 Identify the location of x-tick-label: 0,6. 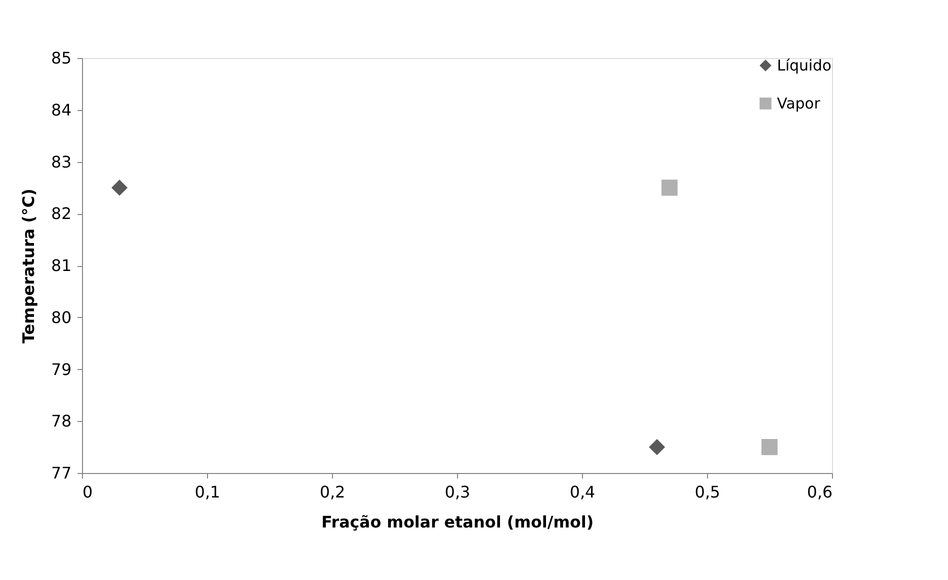
(819, 492).